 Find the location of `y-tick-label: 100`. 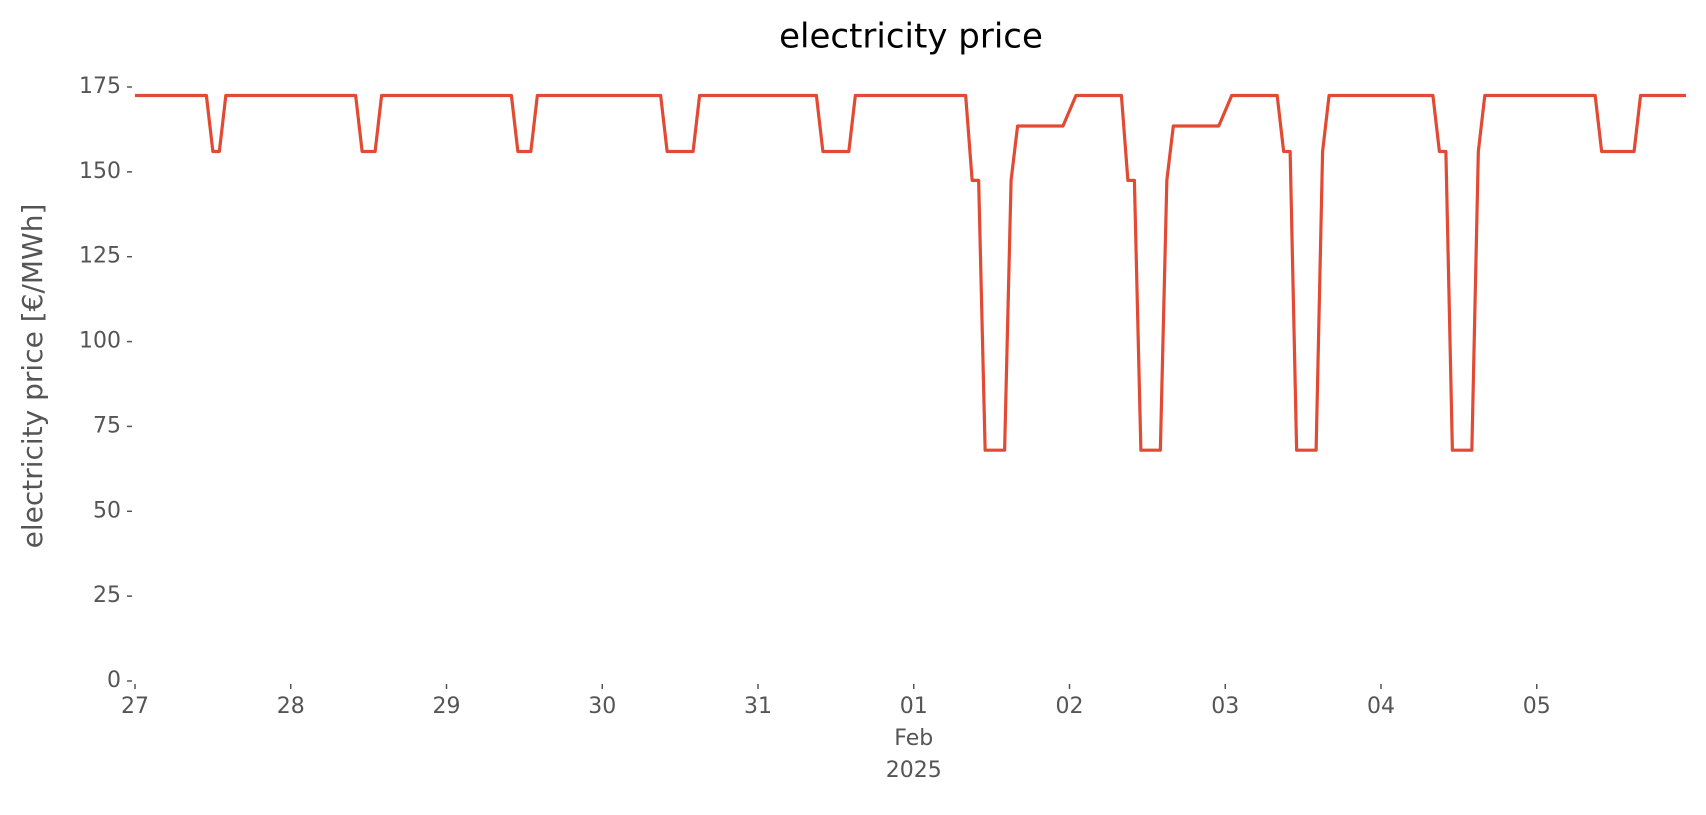

y-tick-label: 100 is located at coordinates (100, 341).